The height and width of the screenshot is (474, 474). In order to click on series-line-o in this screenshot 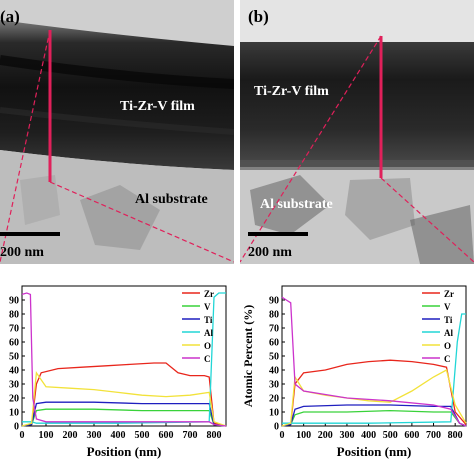, I will do `click(124, 398)`.